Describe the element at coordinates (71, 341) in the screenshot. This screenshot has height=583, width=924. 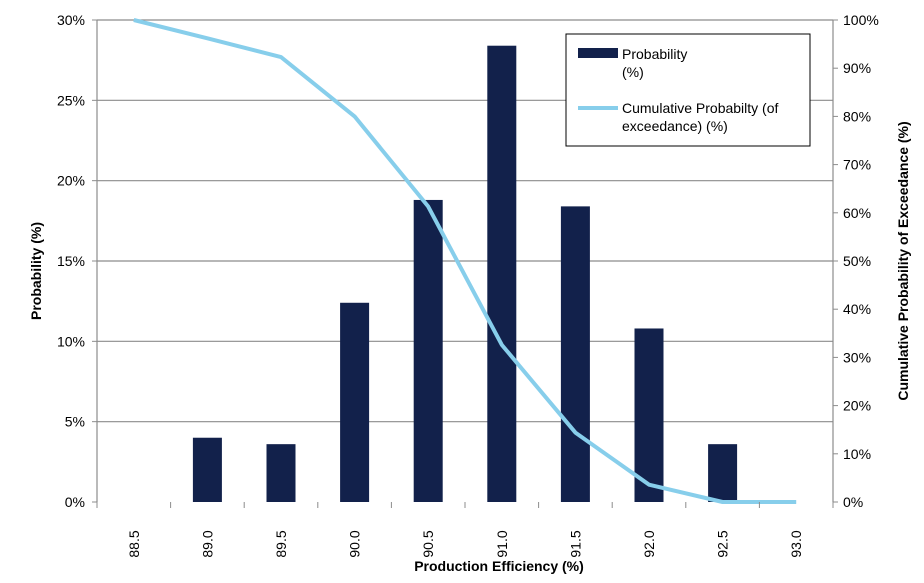
I see `y-tick-label: 10%` at that location.